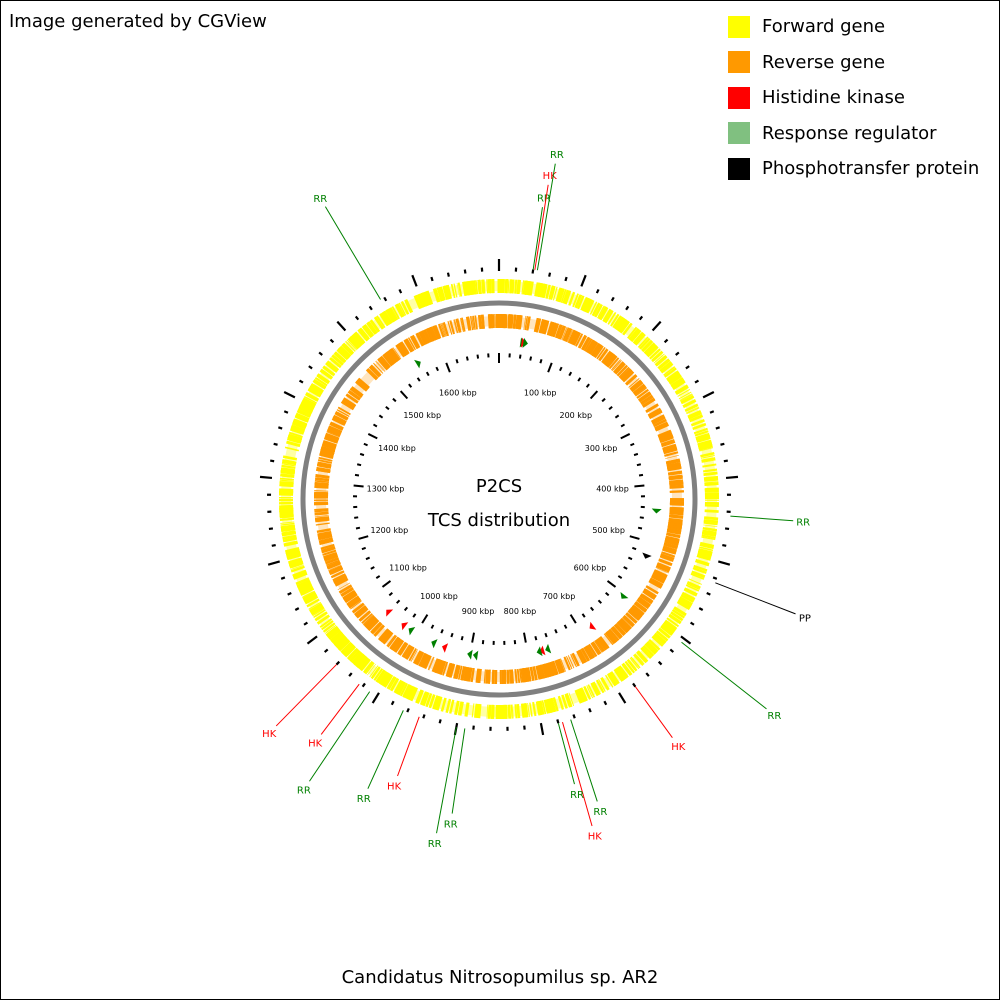 This screenshot has height=1000, width=1000. What do you see at coordinates (550, 176) in the screenshot?
I see `hk-callout-label: HK` at bounding box center [550, 176].